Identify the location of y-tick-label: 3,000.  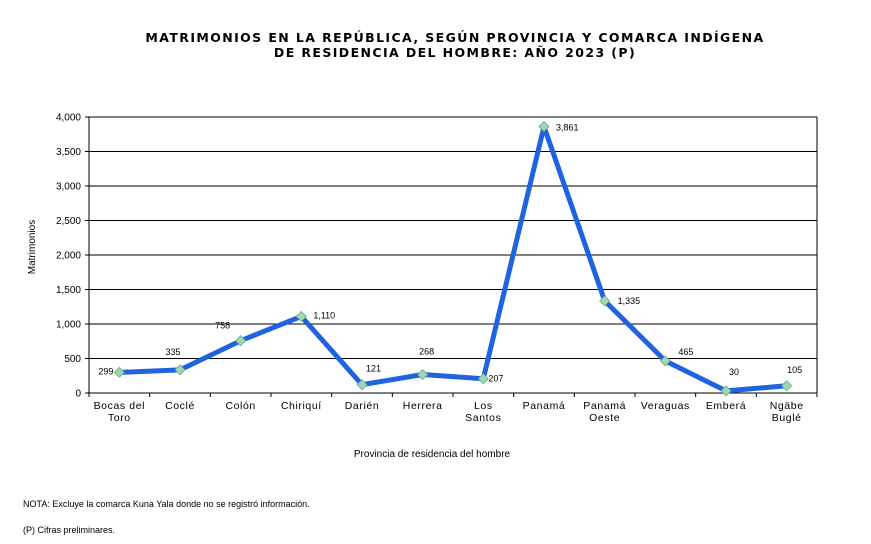
(68, 187).